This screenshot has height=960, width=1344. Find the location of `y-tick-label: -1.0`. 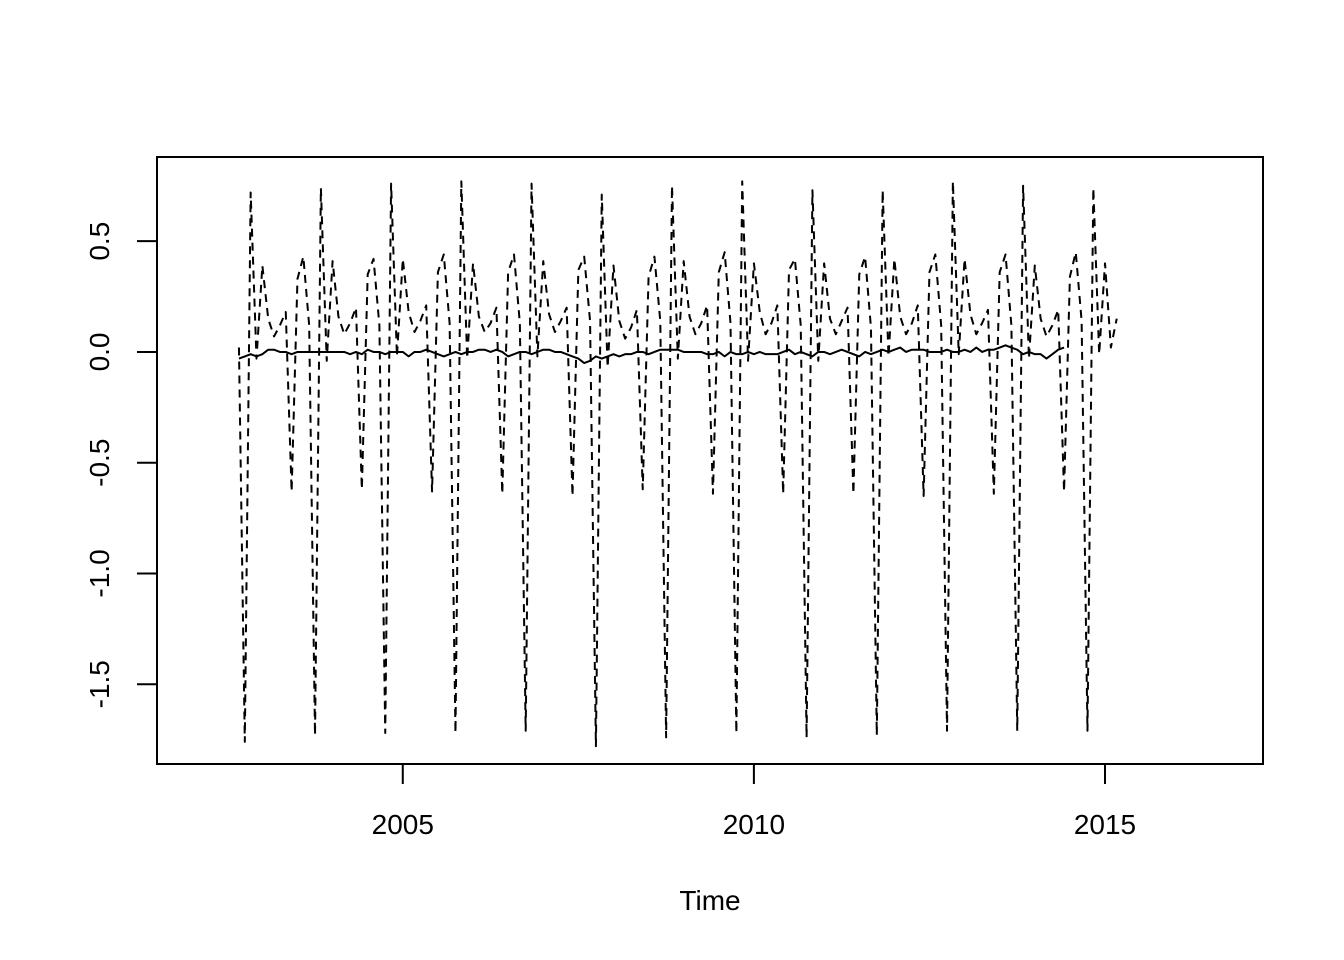

y-tick-label: -1.0 is located at coordinates (99, 573).